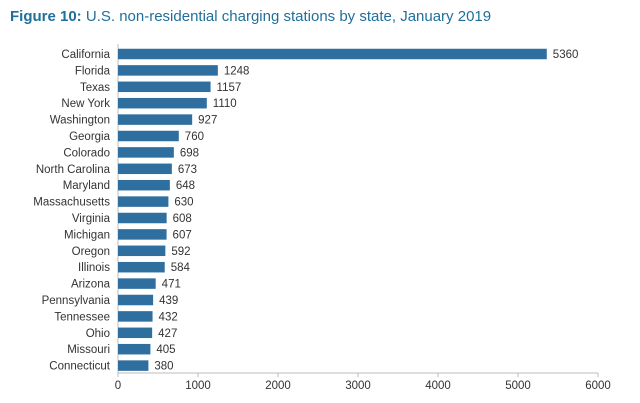 The width and height of the screenshot is (640, 403). Describe the element at coordinates (85, 55) in the screenshot. I see `category-label: California` at that location.